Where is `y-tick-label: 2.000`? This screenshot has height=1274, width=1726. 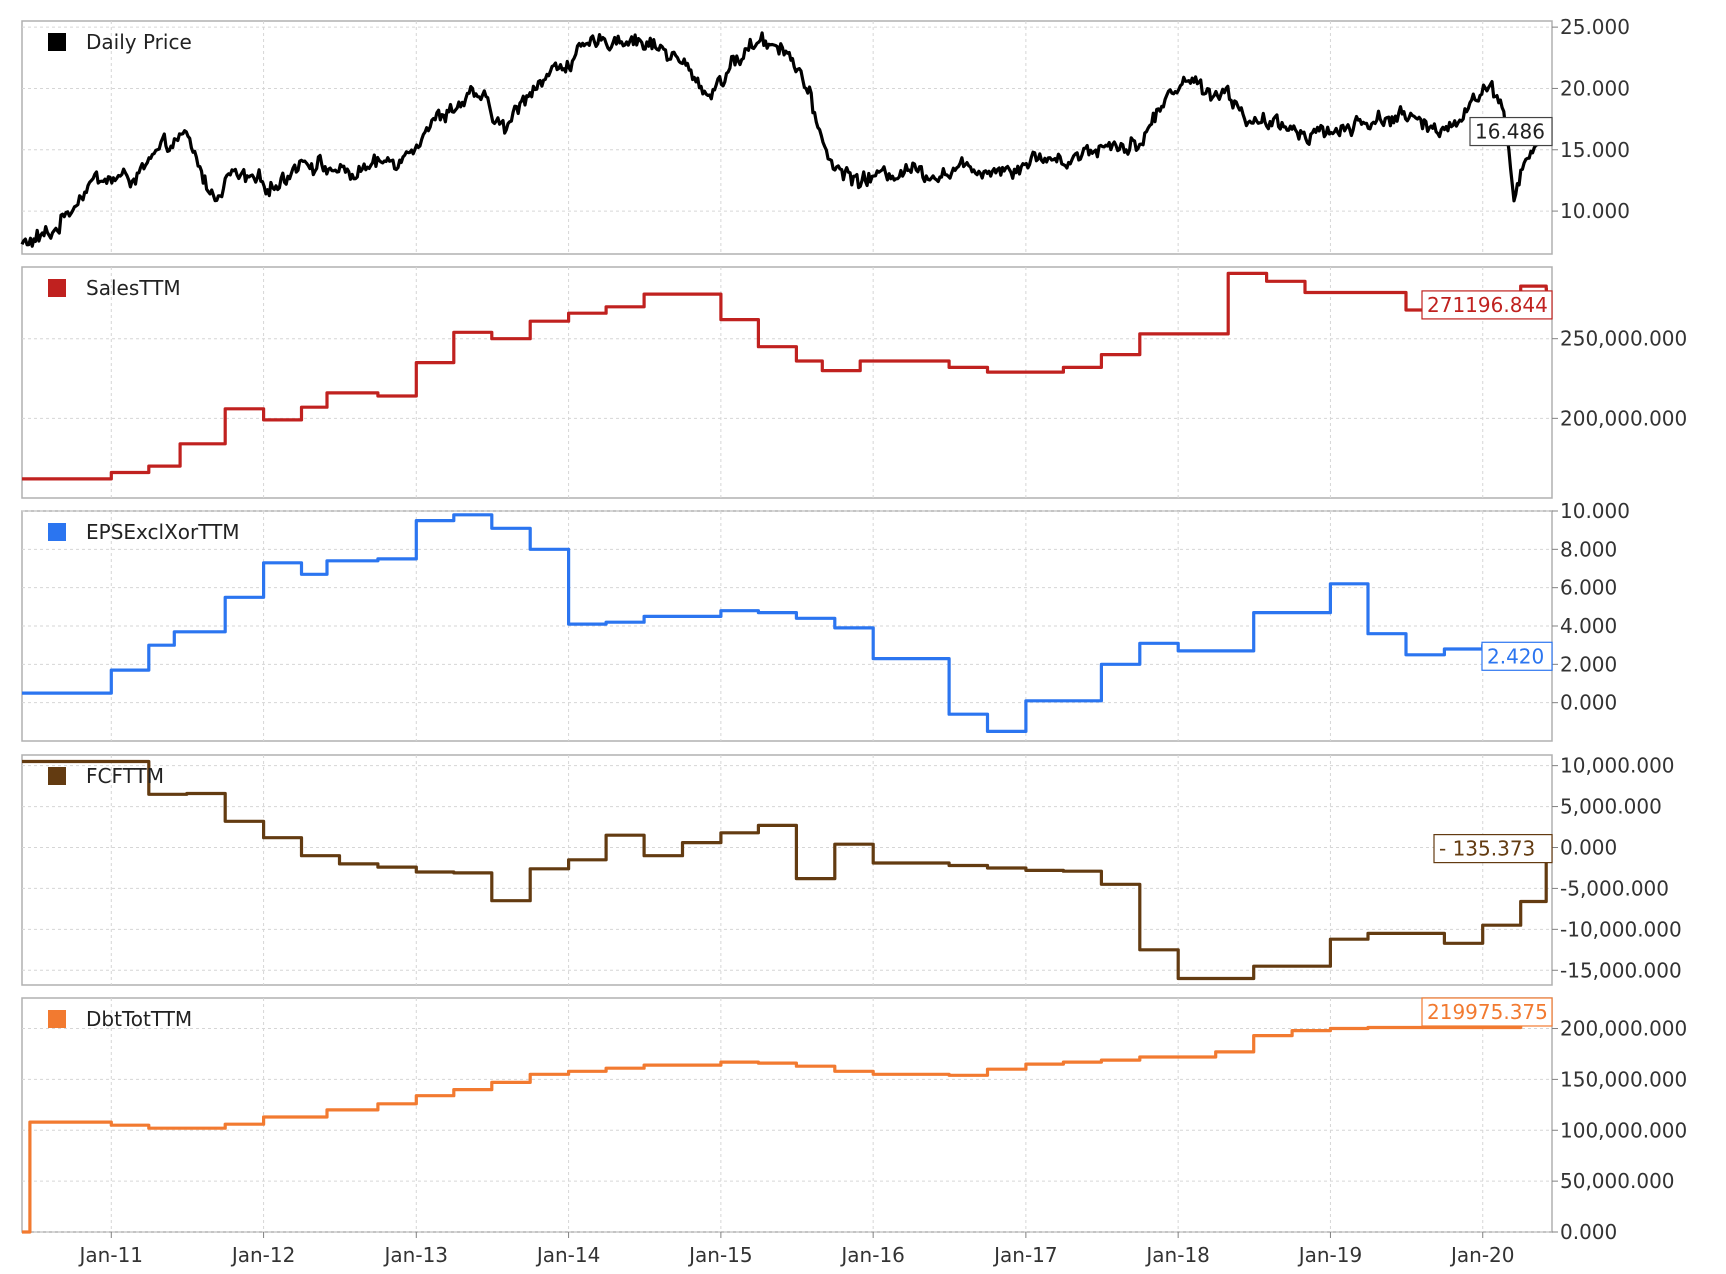 y-tick-label: 2.000 is located at coordinates (1588, 664).